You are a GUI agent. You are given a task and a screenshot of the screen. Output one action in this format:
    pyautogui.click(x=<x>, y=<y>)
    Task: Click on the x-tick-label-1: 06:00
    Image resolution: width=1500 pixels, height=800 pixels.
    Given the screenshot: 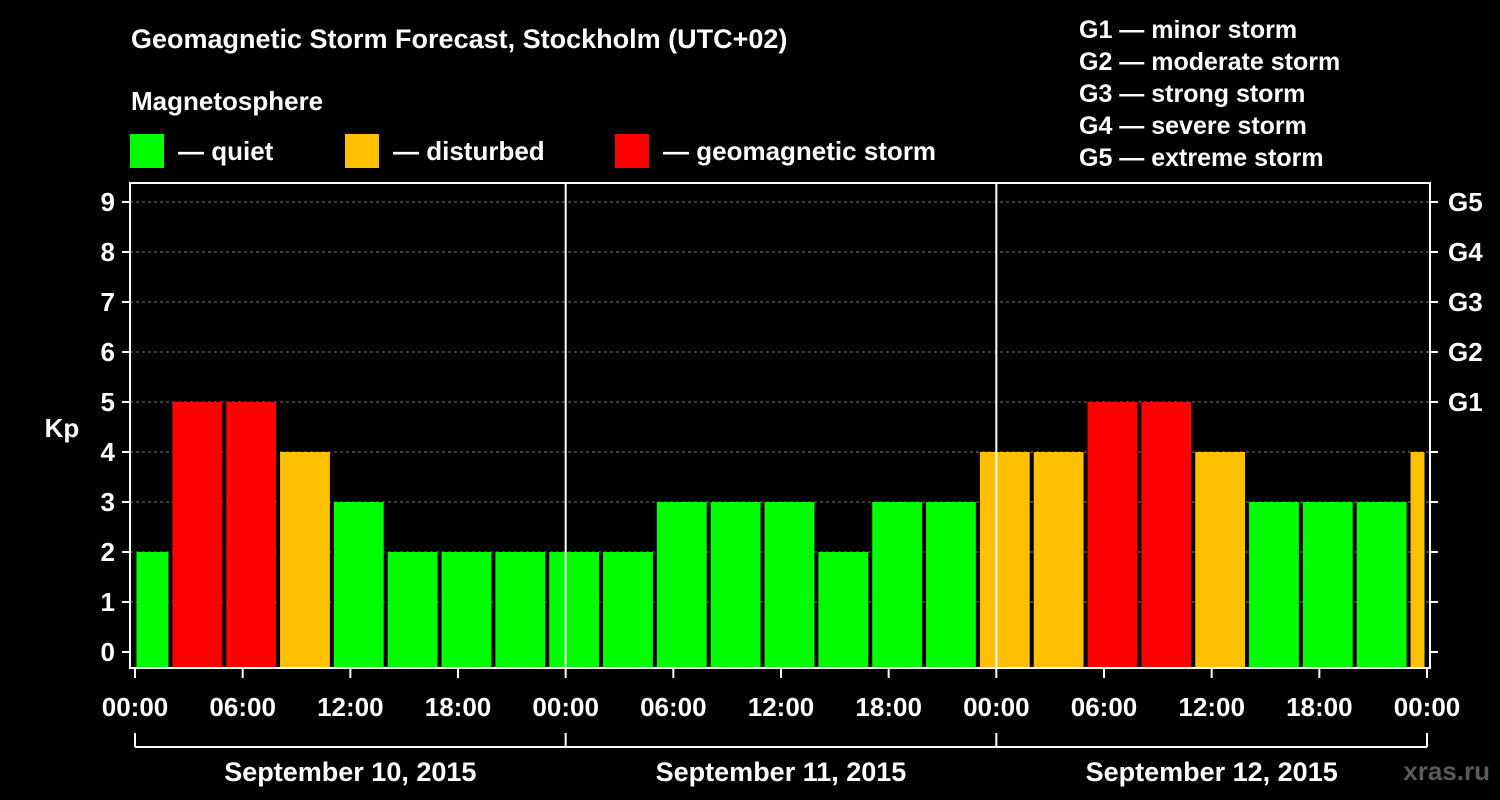 What is the action you would take?
    pyautogui.click(x=242, y=707)
    